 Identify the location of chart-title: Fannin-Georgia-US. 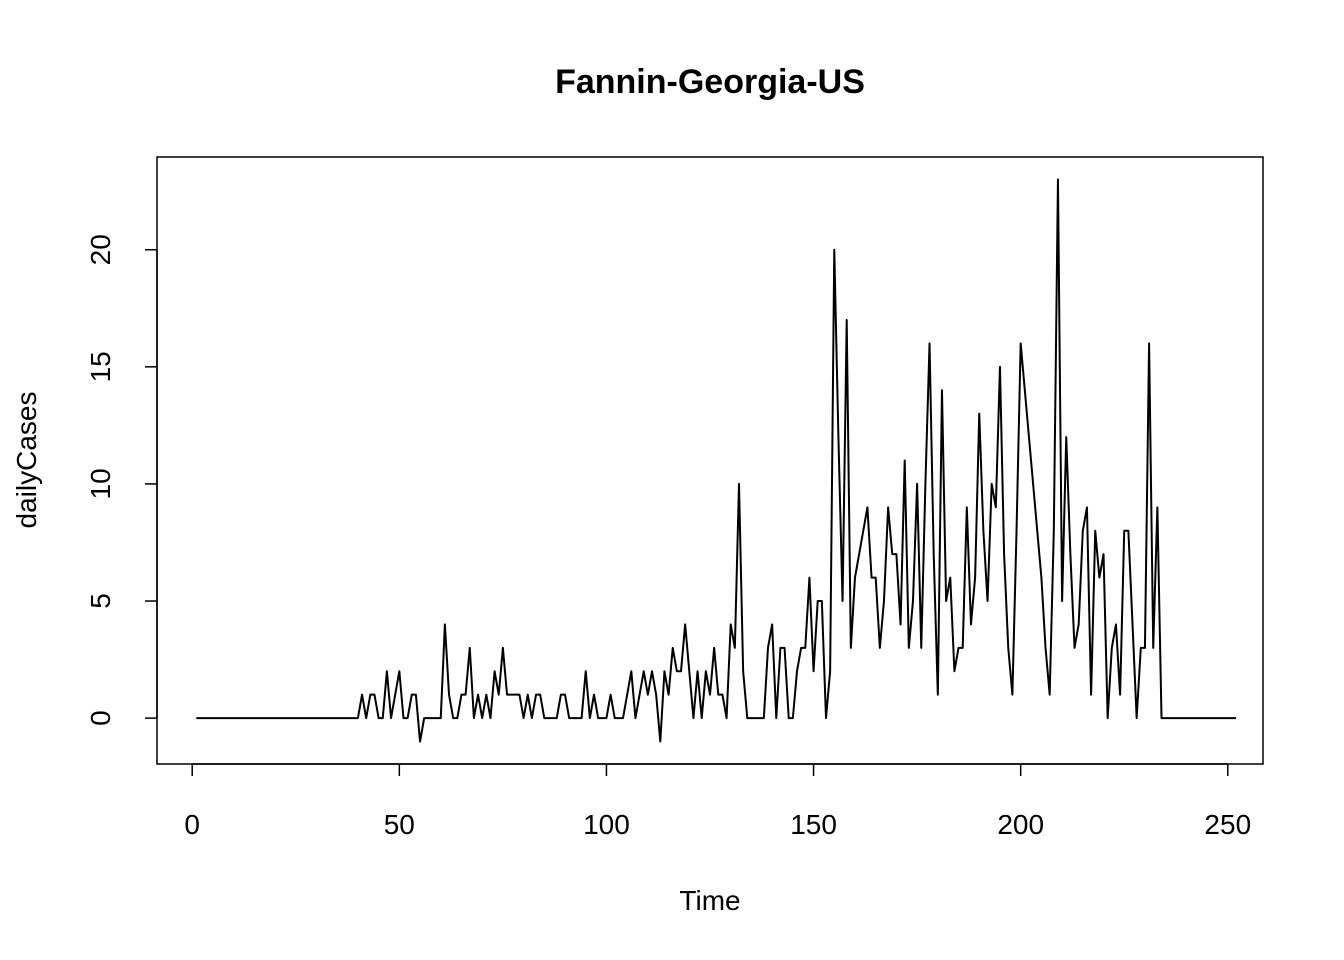
(710, 82).